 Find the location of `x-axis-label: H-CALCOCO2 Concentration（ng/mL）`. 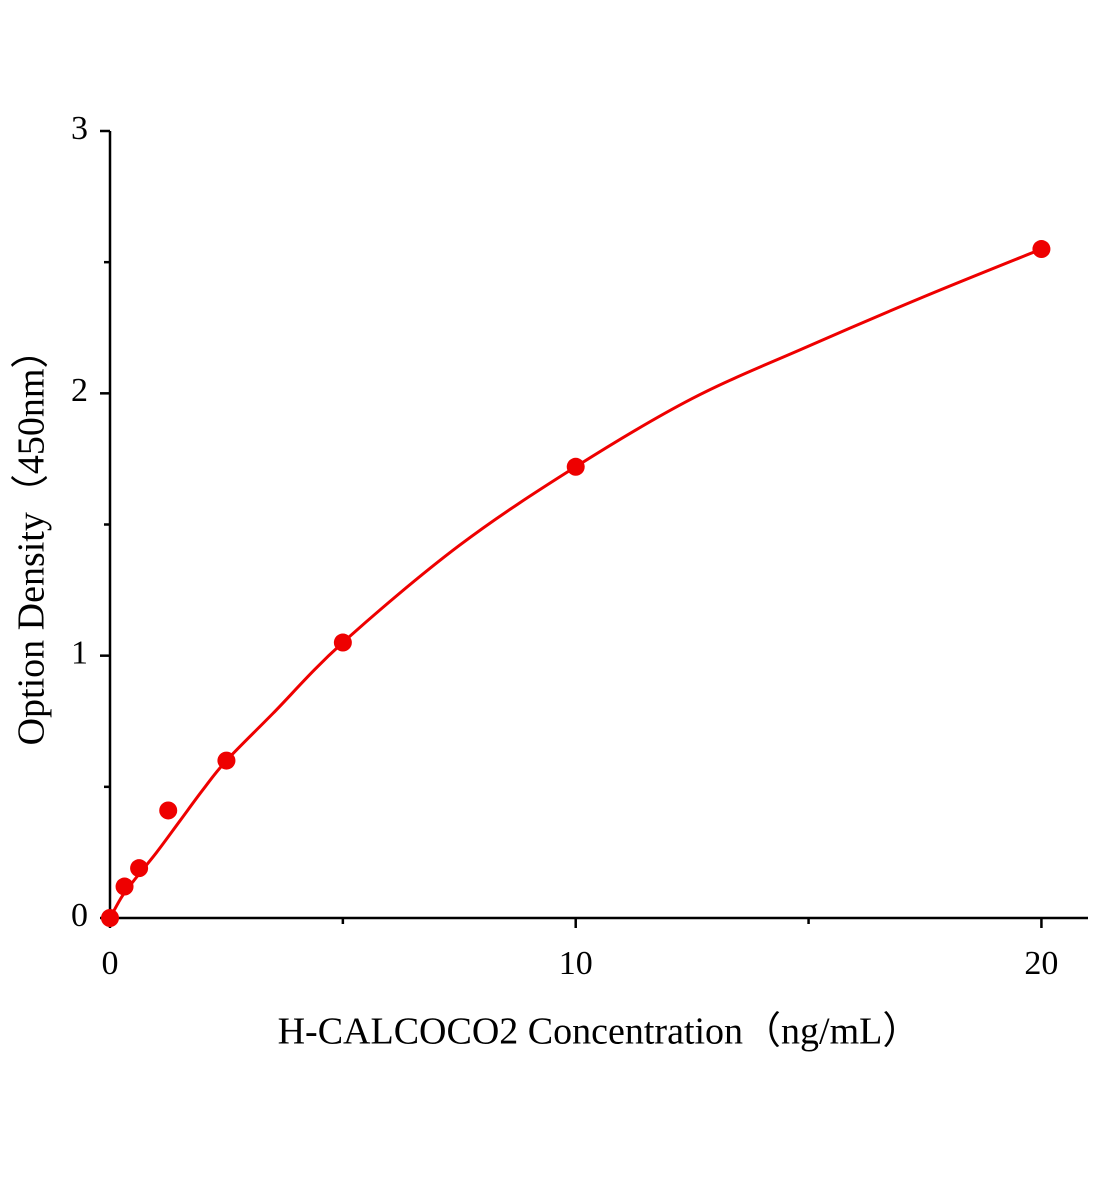

x-axis-label: H-CALCOCO2 Concentration（ng/mL） is located at coordinates (599, 1032).